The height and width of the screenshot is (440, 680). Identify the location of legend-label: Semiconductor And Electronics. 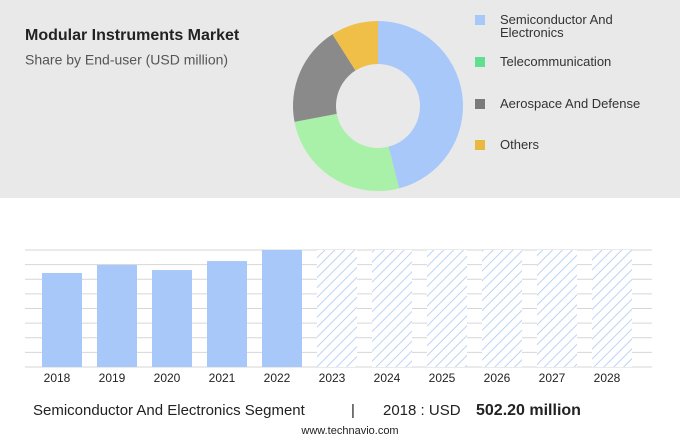
(556, 26).